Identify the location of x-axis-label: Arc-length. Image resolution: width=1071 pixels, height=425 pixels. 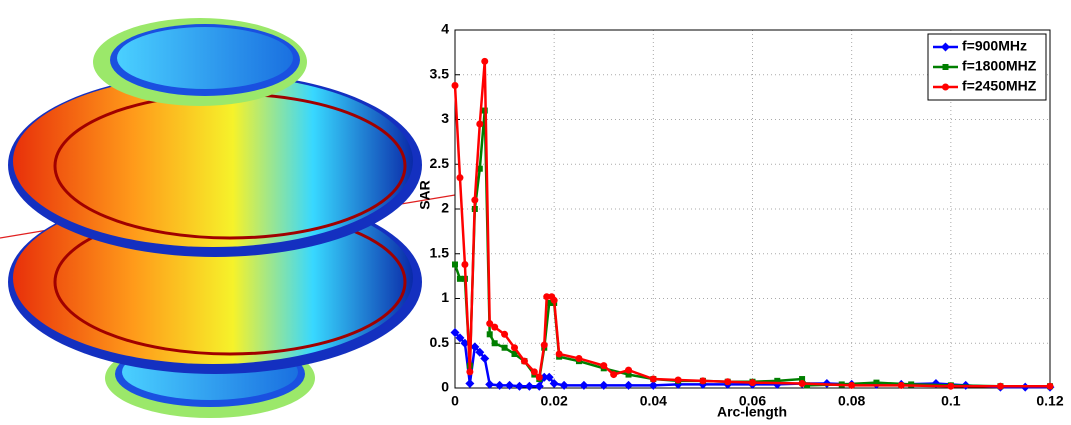
(752, 412).